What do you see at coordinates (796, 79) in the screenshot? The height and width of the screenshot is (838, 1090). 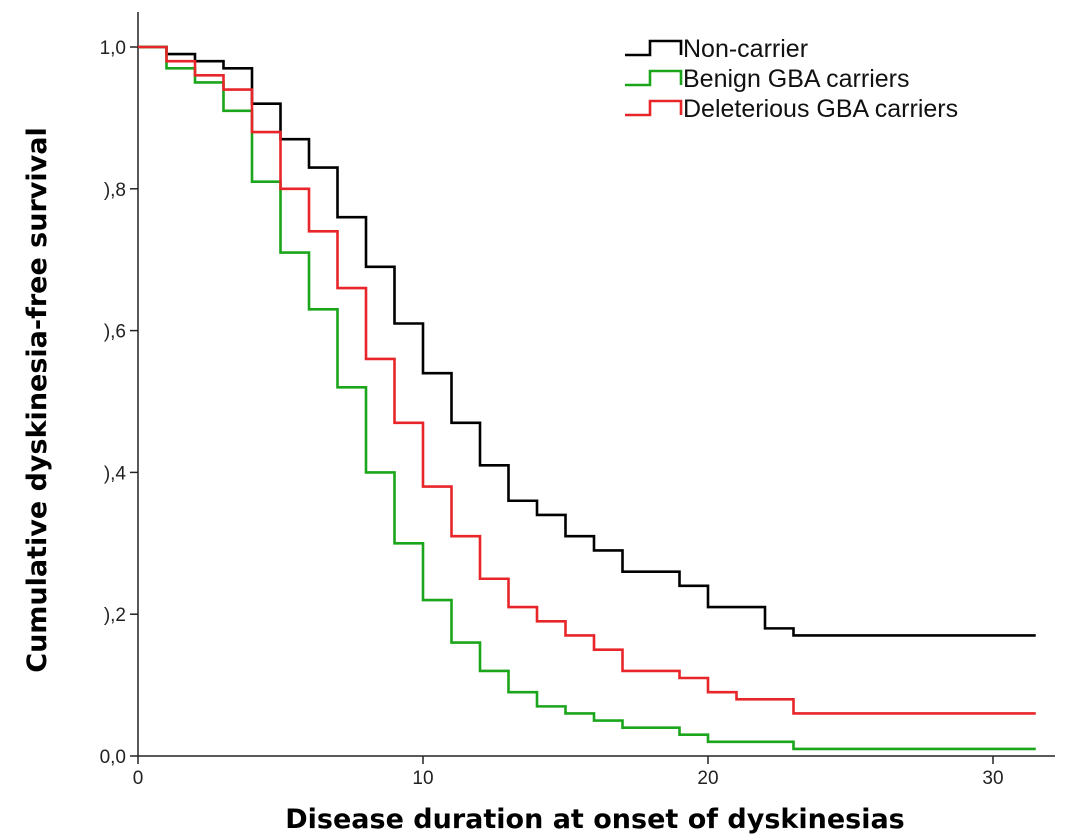 I see `legend-label: Benign GBA carriers` at bounding box center [796, 79].